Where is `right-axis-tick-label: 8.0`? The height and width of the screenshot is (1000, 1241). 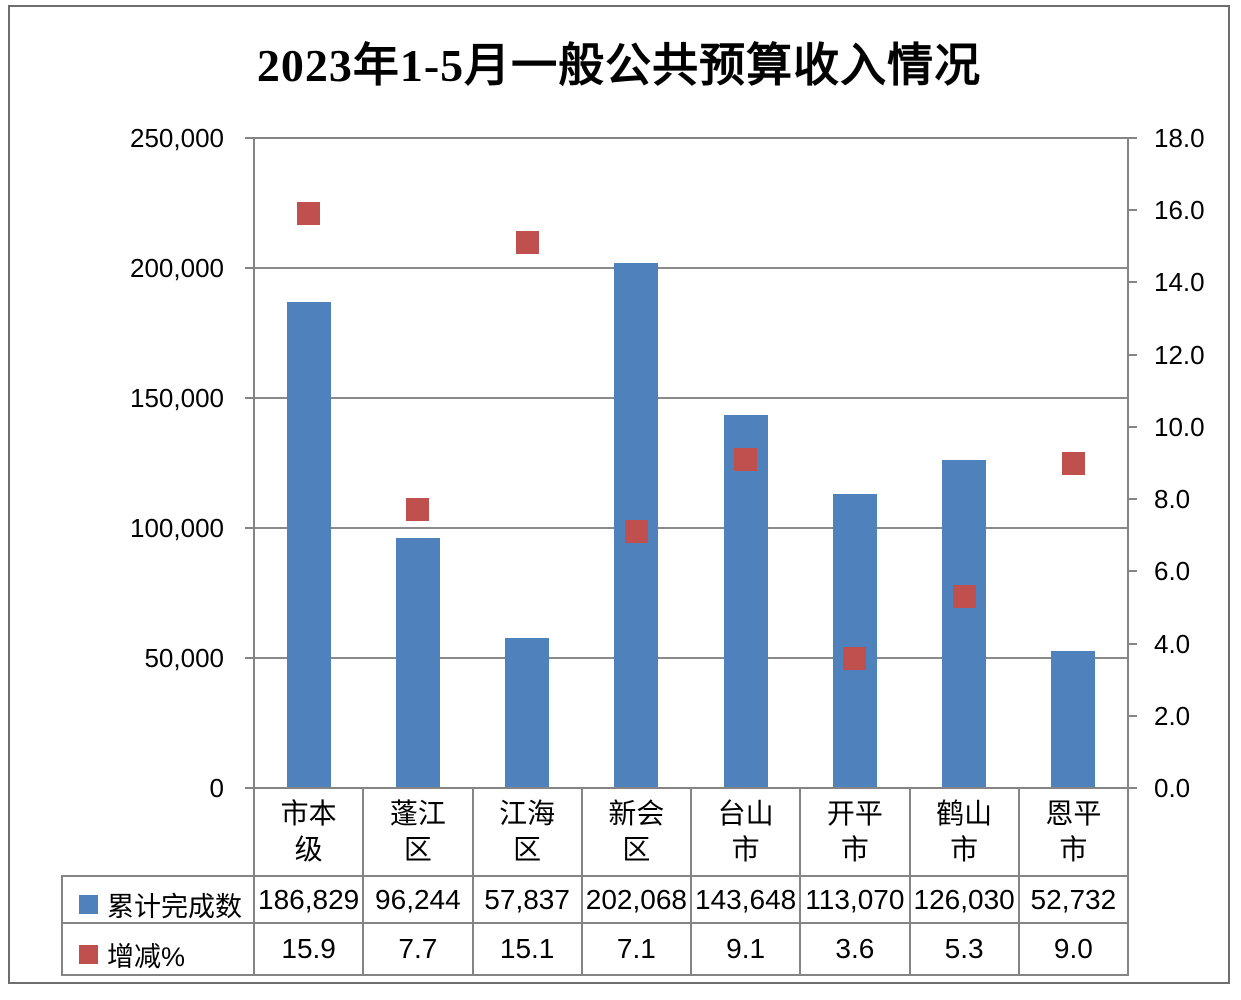
right-axis-tick-label: 8.0 is located at coordinates (1172, 499).